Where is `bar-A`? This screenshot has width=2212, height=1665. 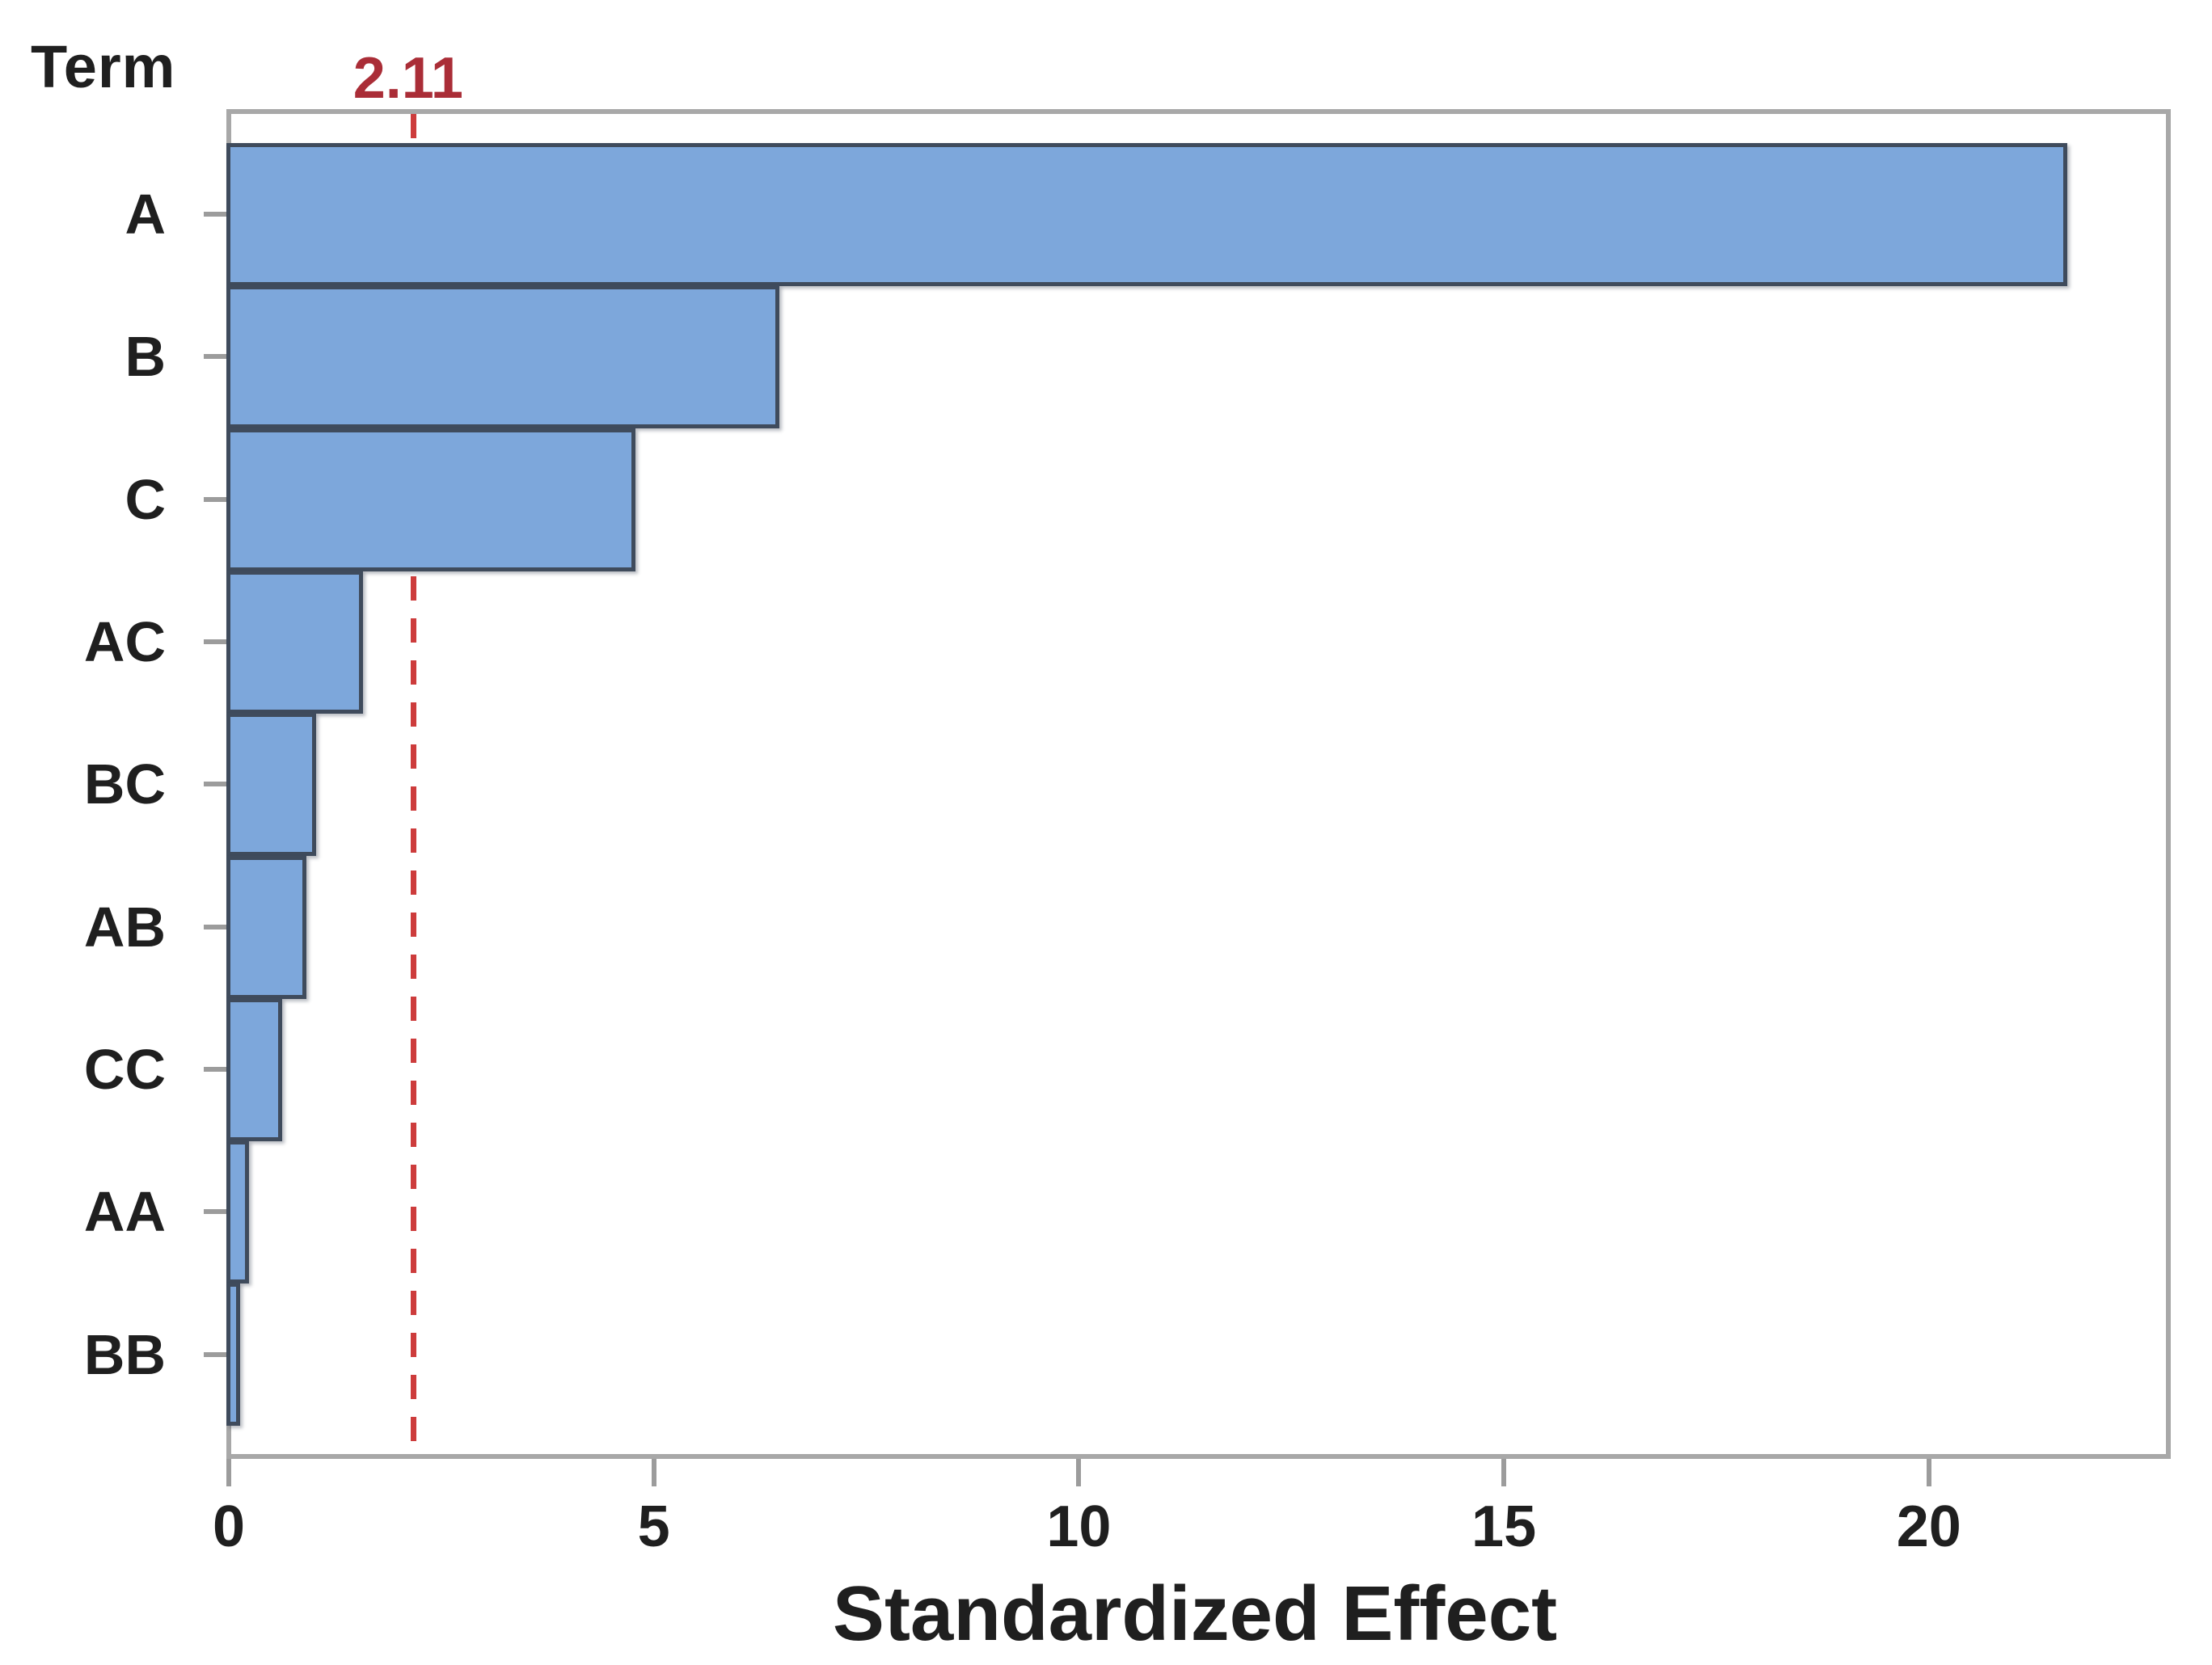
bar-A is located at coordinates (1147, 215).